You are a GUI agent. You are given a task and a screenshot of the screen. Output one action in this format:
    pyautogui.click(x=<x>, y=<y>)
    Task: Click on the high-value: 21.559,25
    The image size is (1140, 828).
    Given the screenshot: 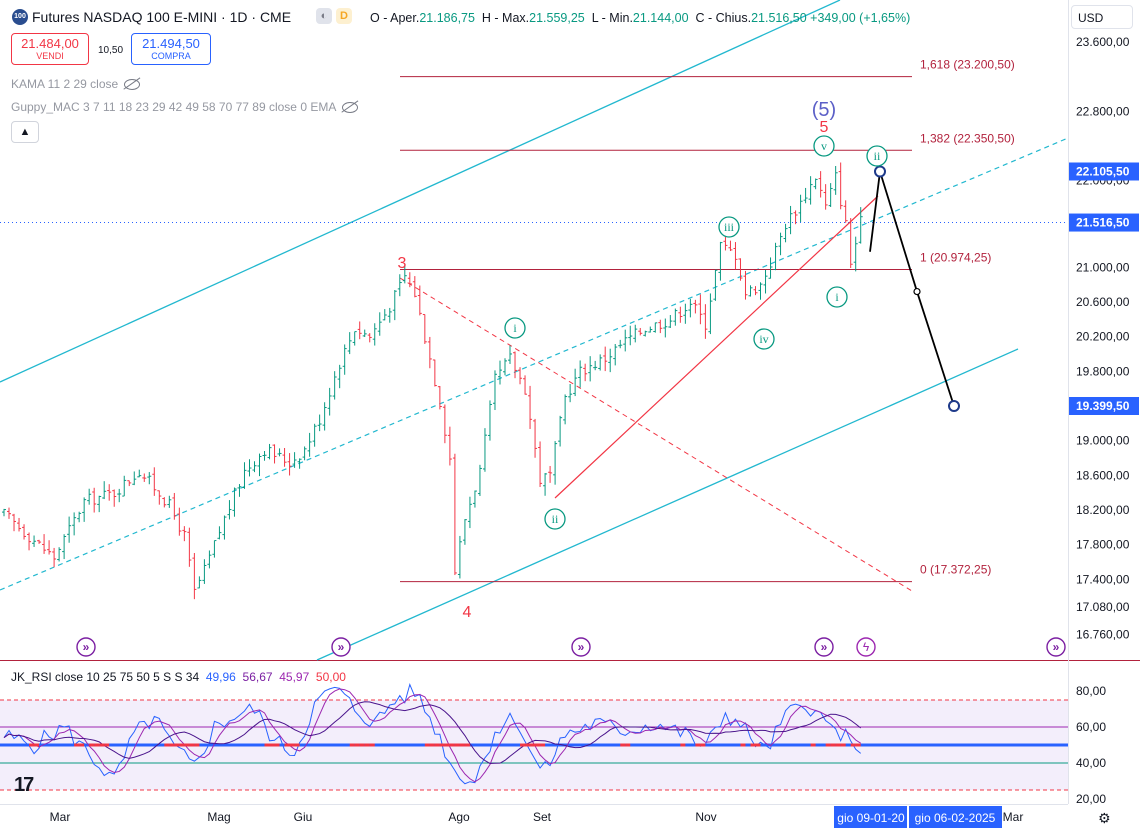 What is the action you would take?
    pyautogui.click(x=557, y=18)
    